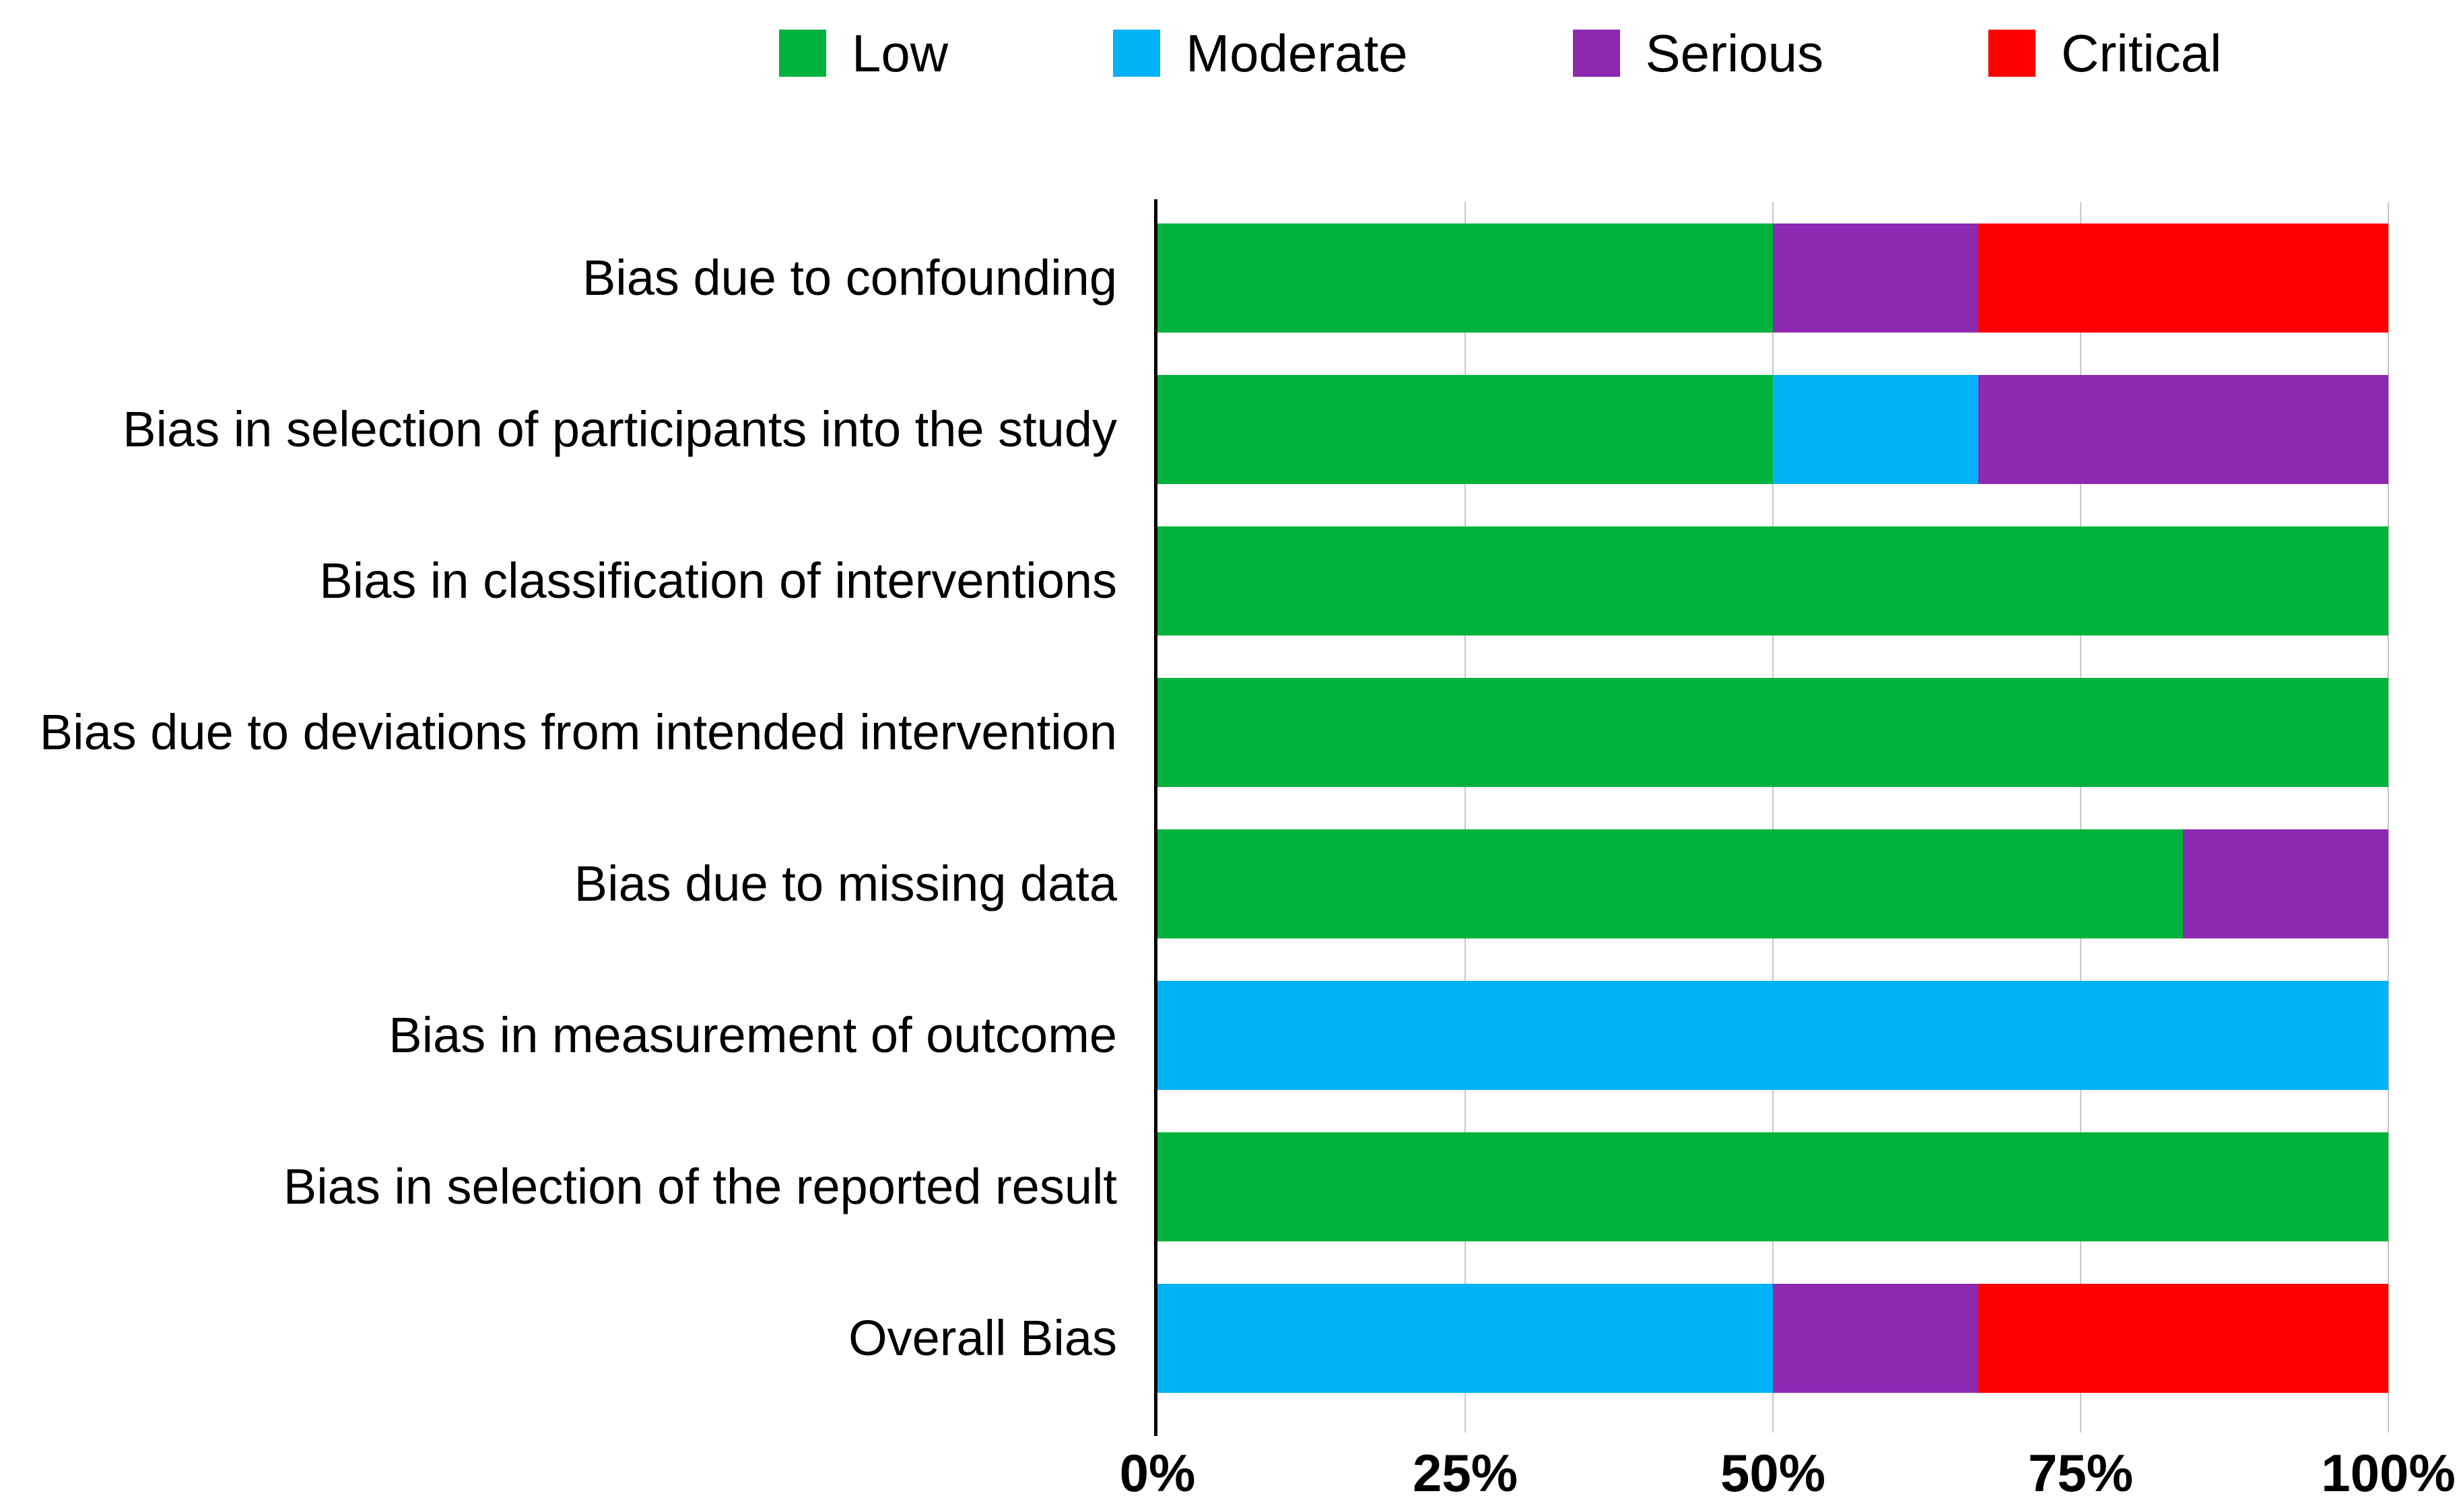  I want to click on x-axis-tick-label: 50%, so click(1773, 1473).